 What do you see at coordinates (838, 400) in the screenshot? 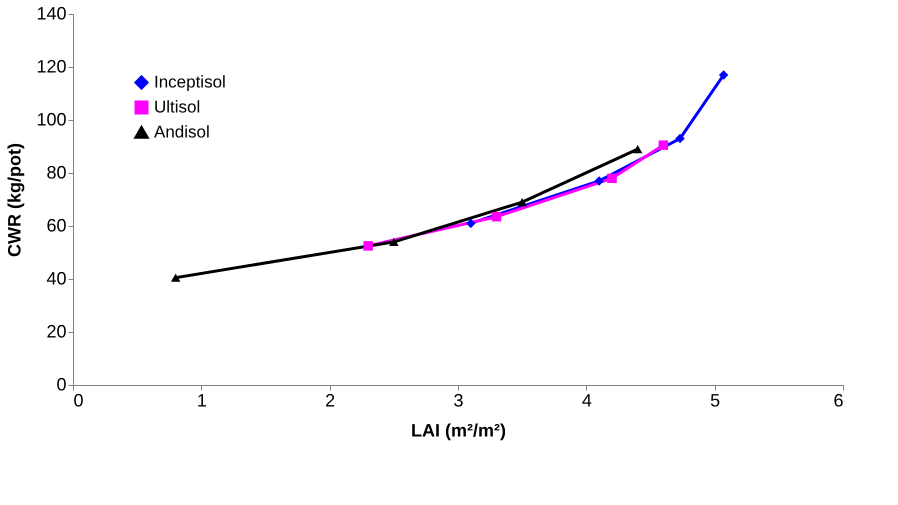
I see `x-tick-label: 6` at bounding box center [838, 400].